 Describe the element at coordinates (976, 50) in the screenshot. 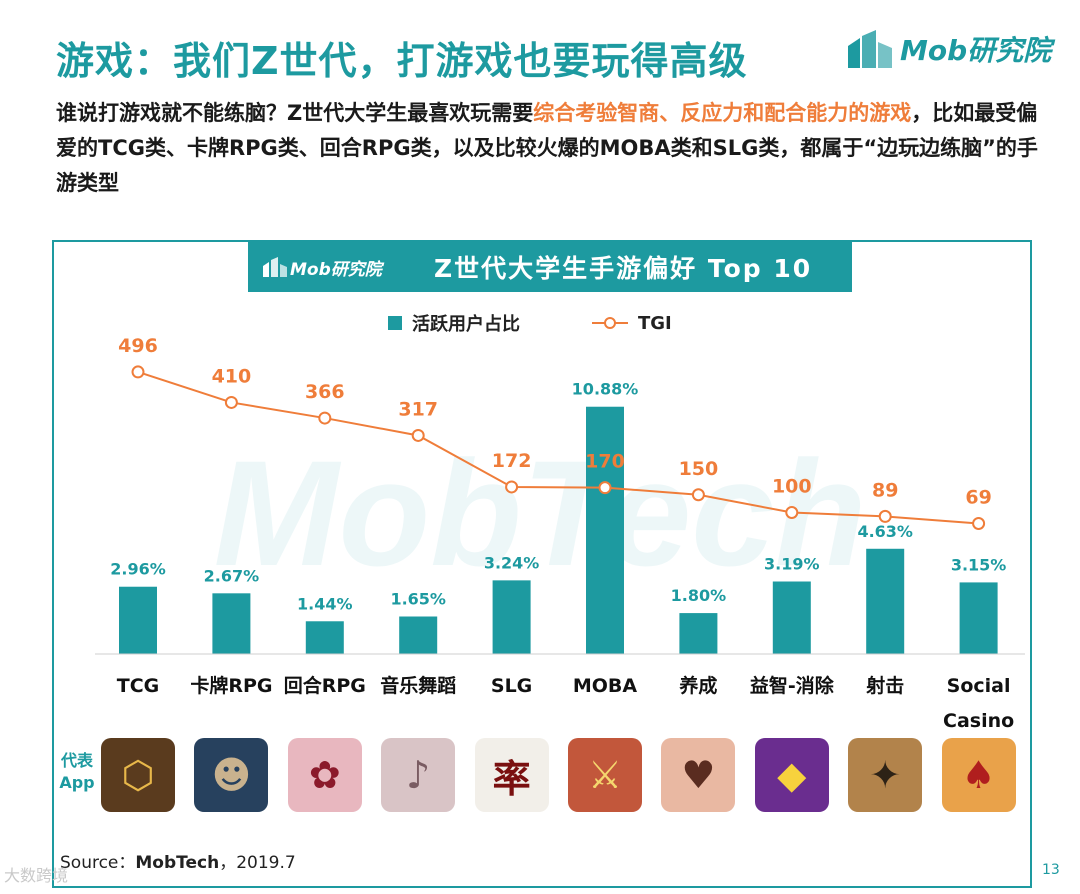

I see `logo-text: Mob研究院` at that location.